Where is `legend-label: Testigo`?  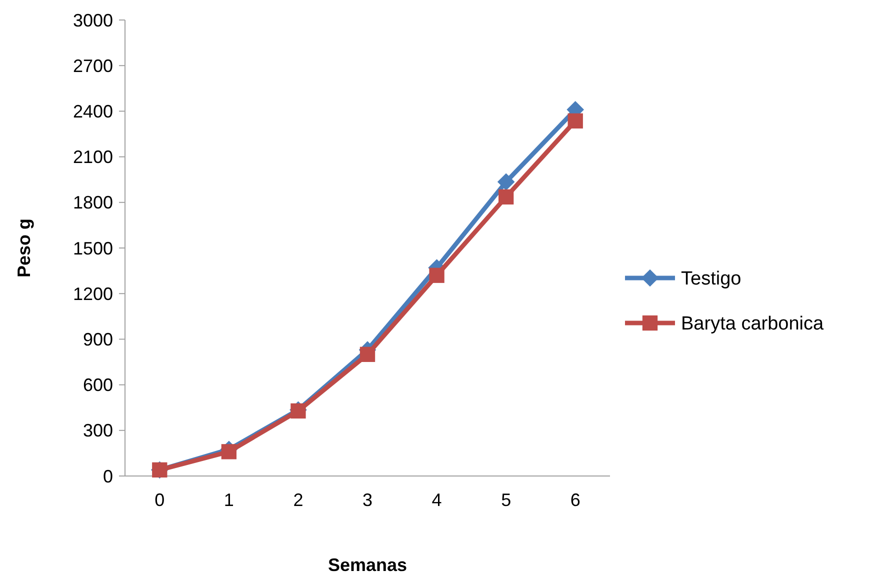
legend-label: Testigo is located at coordinates (711, 279).